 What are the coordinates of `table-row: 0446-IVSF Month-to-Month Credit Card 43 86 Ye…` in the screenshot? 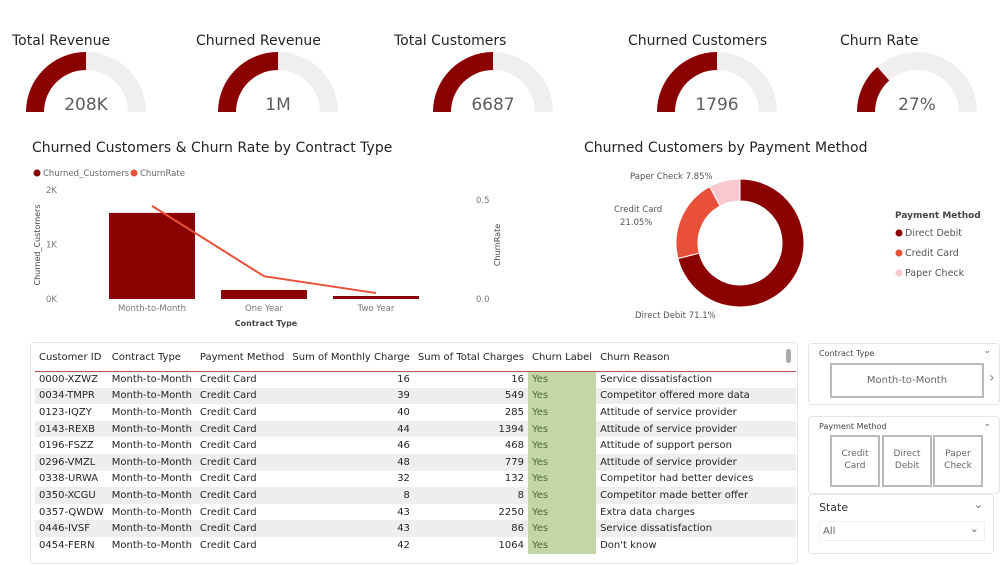 It's located at (416, 528).